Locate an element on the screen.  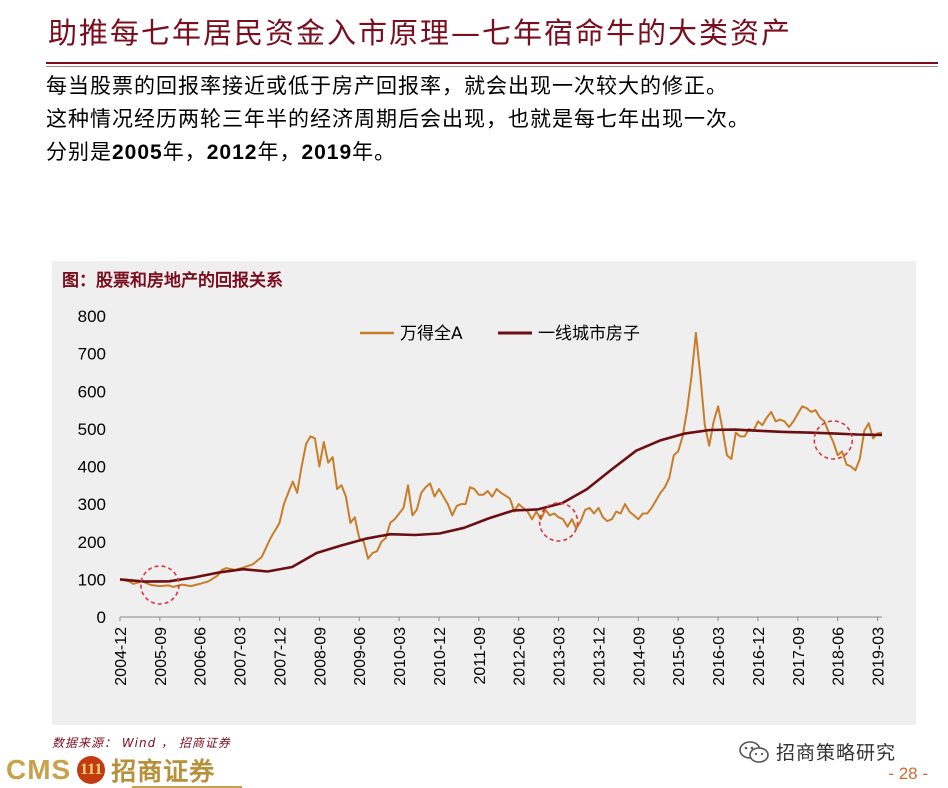
y-tick-label: 400 is located at coordinates (92, 467).